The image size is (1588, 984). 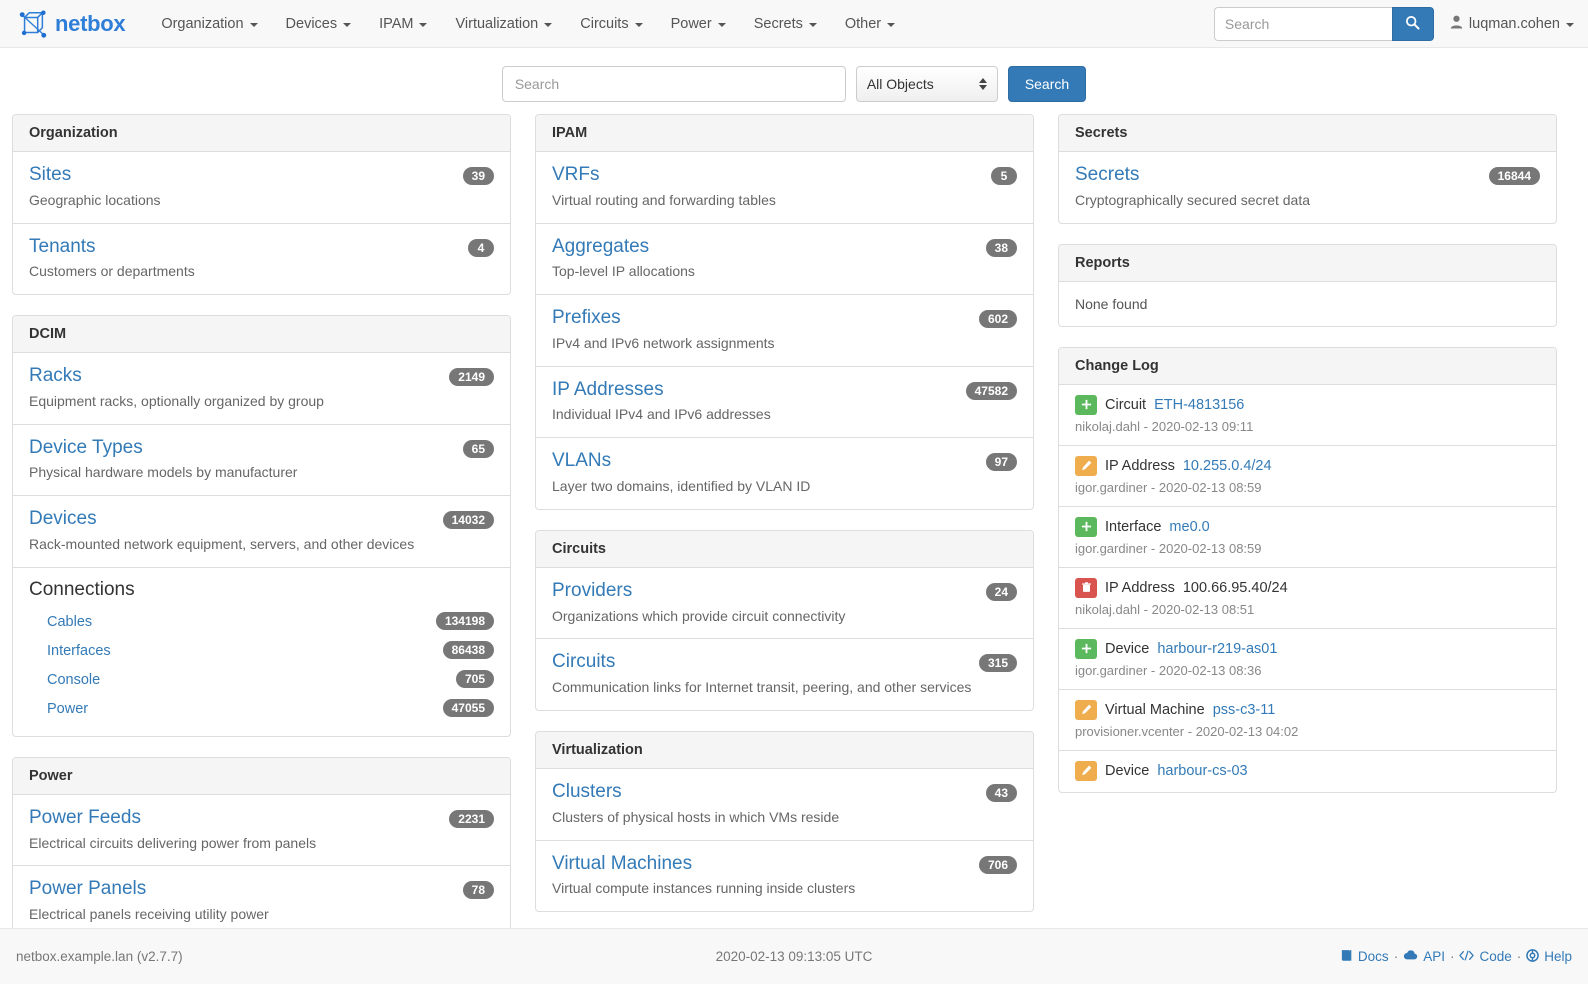 What do you see at coordinates (1210, 670) in the screenshot?
I see `changelog-time: 2020-02-13 08:36` at bounding box center [1210, 670].